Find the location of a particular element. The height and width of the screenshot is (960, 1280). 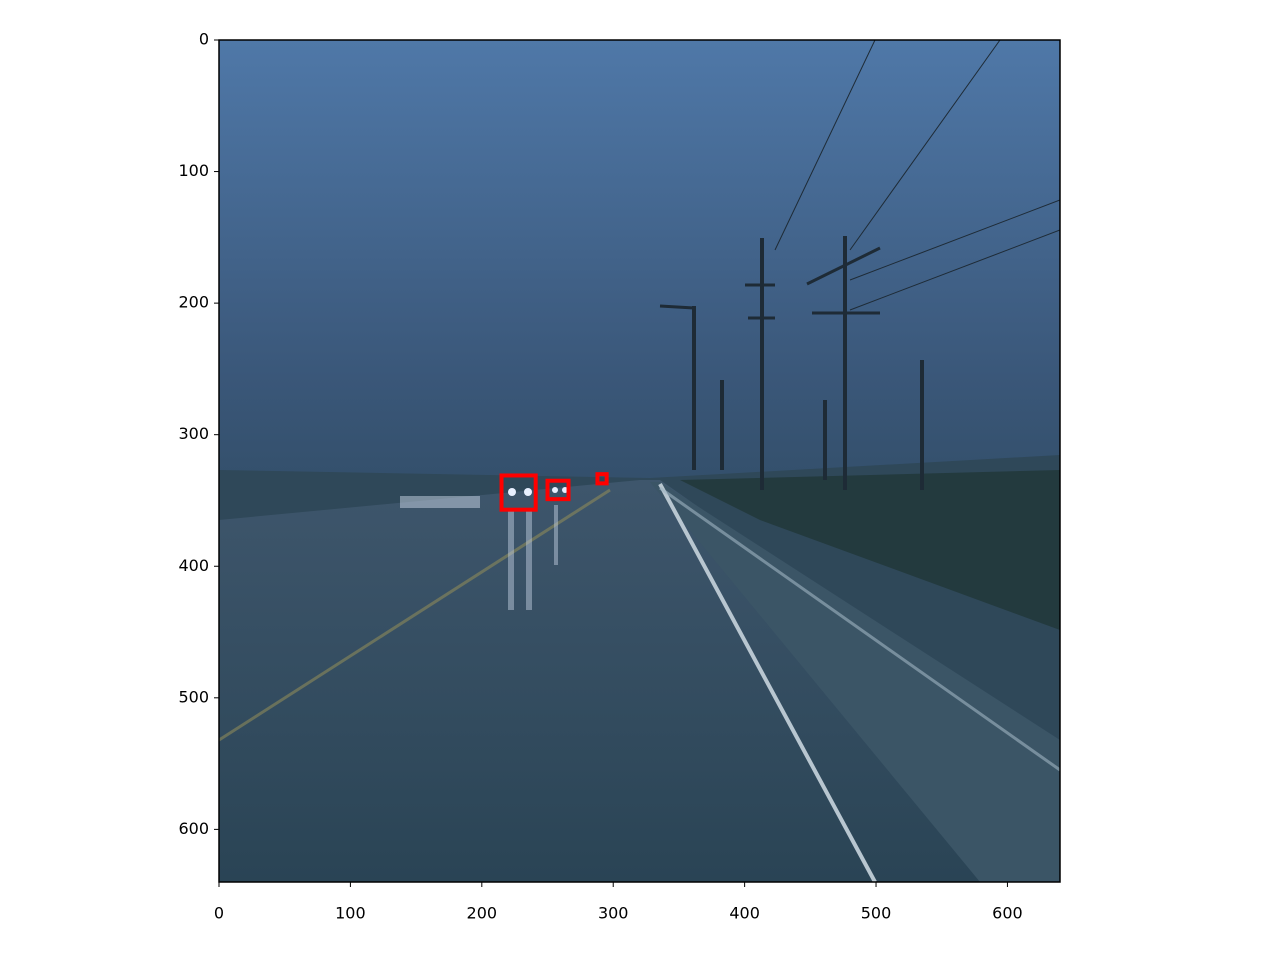

y-tick-label: 300 is located at coordinates (193, 433).